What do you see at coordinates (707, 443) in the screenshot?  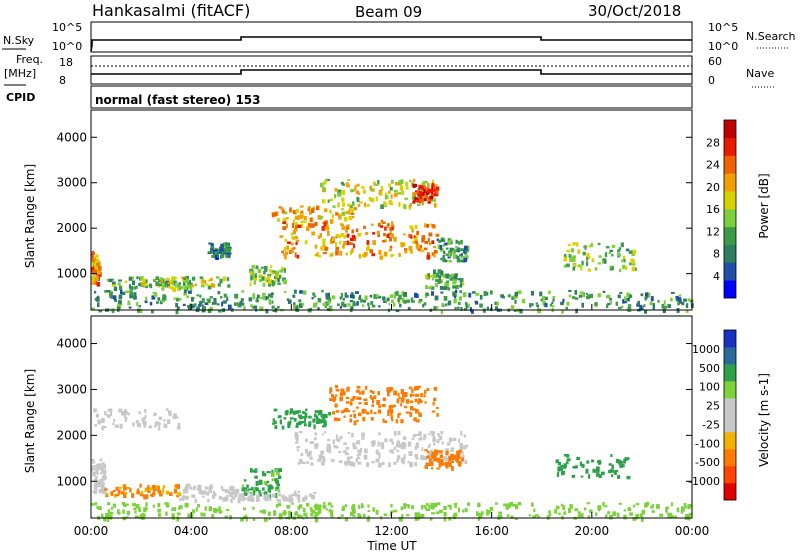 I see `vel-cbar-tick-2: -100` at bounding box center [707, 443].